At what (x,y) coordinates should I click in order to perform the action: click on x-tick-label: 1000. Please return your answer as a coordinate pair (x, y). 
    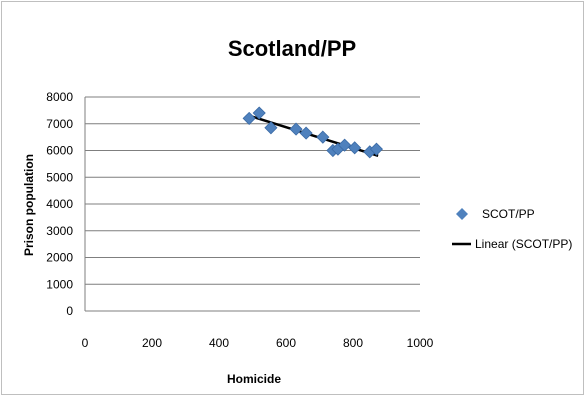
    Looking at the image, I should click on (420, 343).